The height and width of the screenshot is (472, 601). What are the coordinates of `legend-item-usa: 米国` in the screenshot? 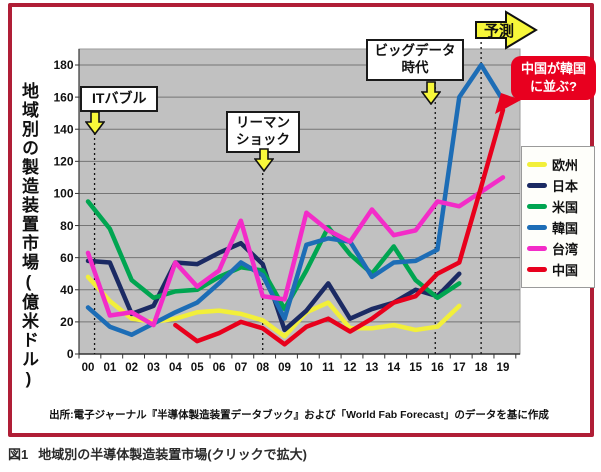 It's located at (558, 206).